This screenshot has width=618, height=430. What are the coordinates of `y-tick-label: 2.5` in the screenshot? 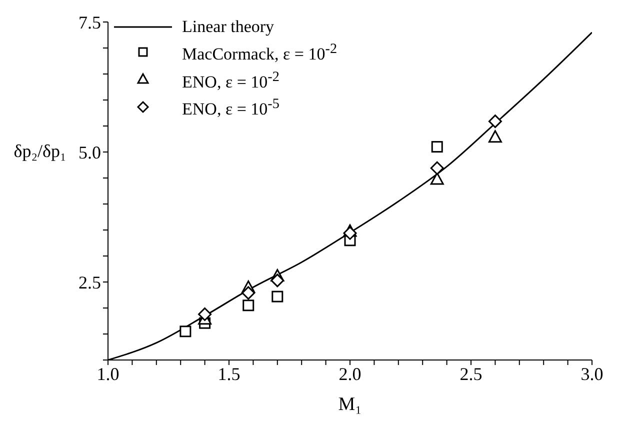 It's located at (89, 282).